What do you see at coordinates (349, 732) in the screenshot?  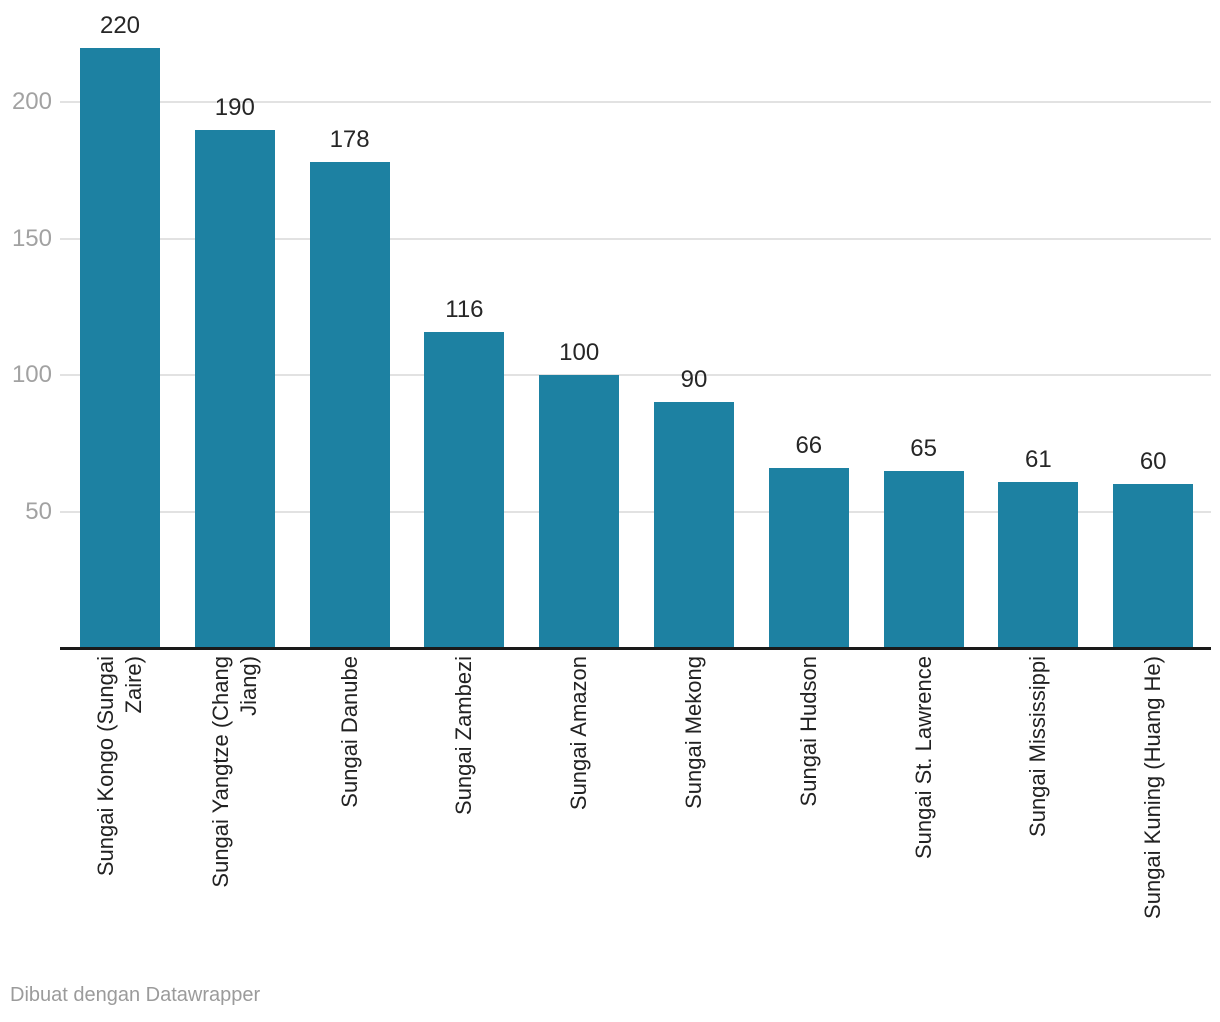 I see `x-category-label-line: Sungai Danube` at bounding box center [349, 732].